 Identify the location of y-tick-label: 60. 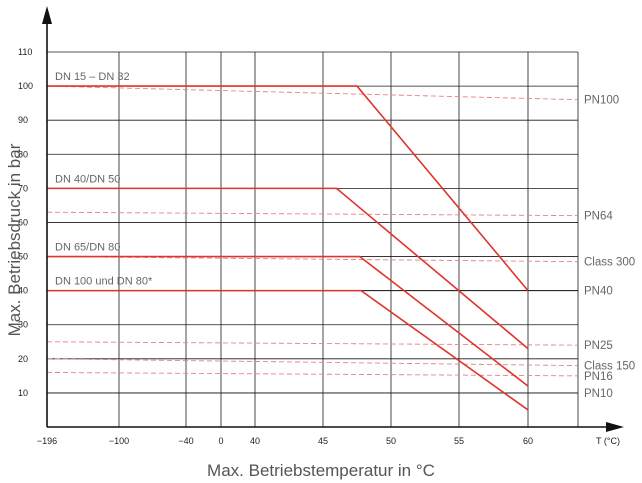
(23, 222).